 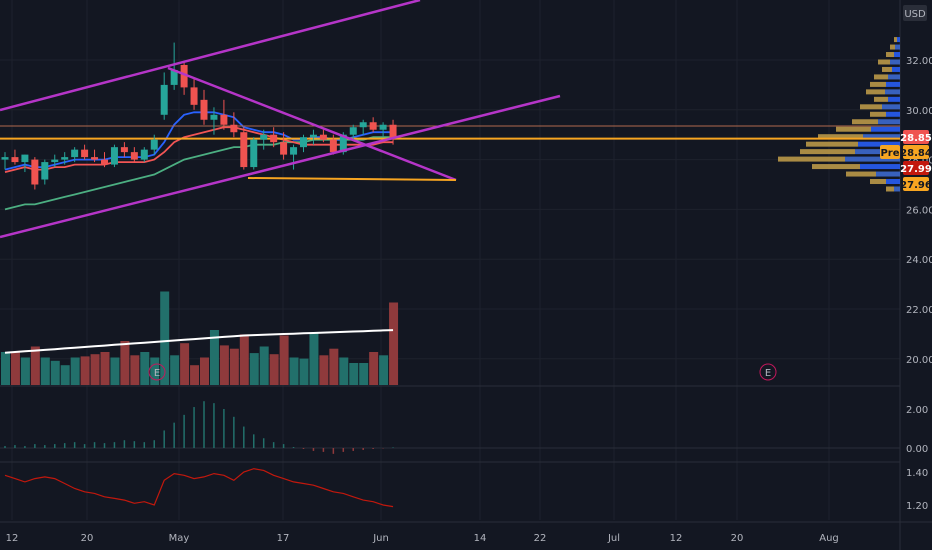 I want to click on time-tick-label: 22, so click(x=540, y=538).